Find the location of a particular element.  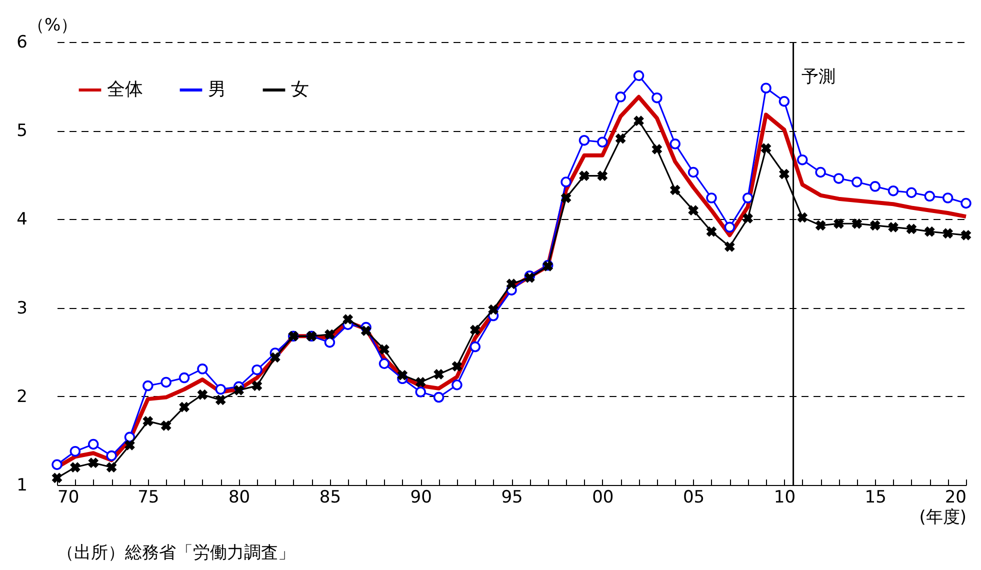

x-tick-label: 70 is located at coordinates (69, 498).